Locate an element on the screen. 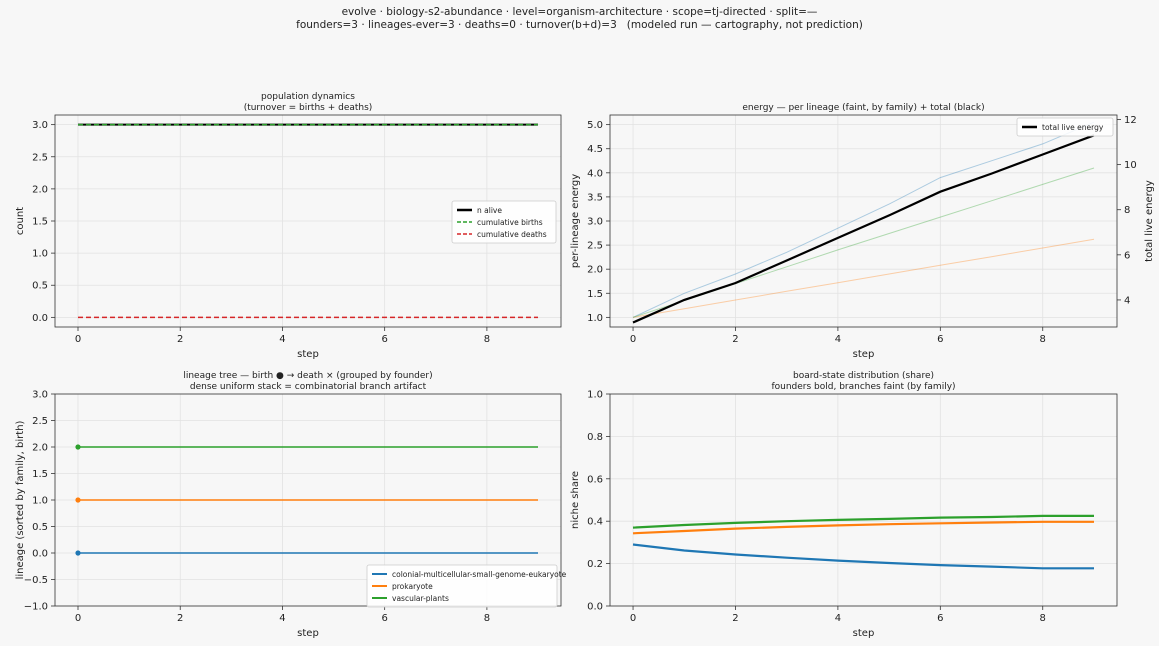  share-line-colonial-multicellular-small-genome-eukaryote is located at coordinates (863, 556).